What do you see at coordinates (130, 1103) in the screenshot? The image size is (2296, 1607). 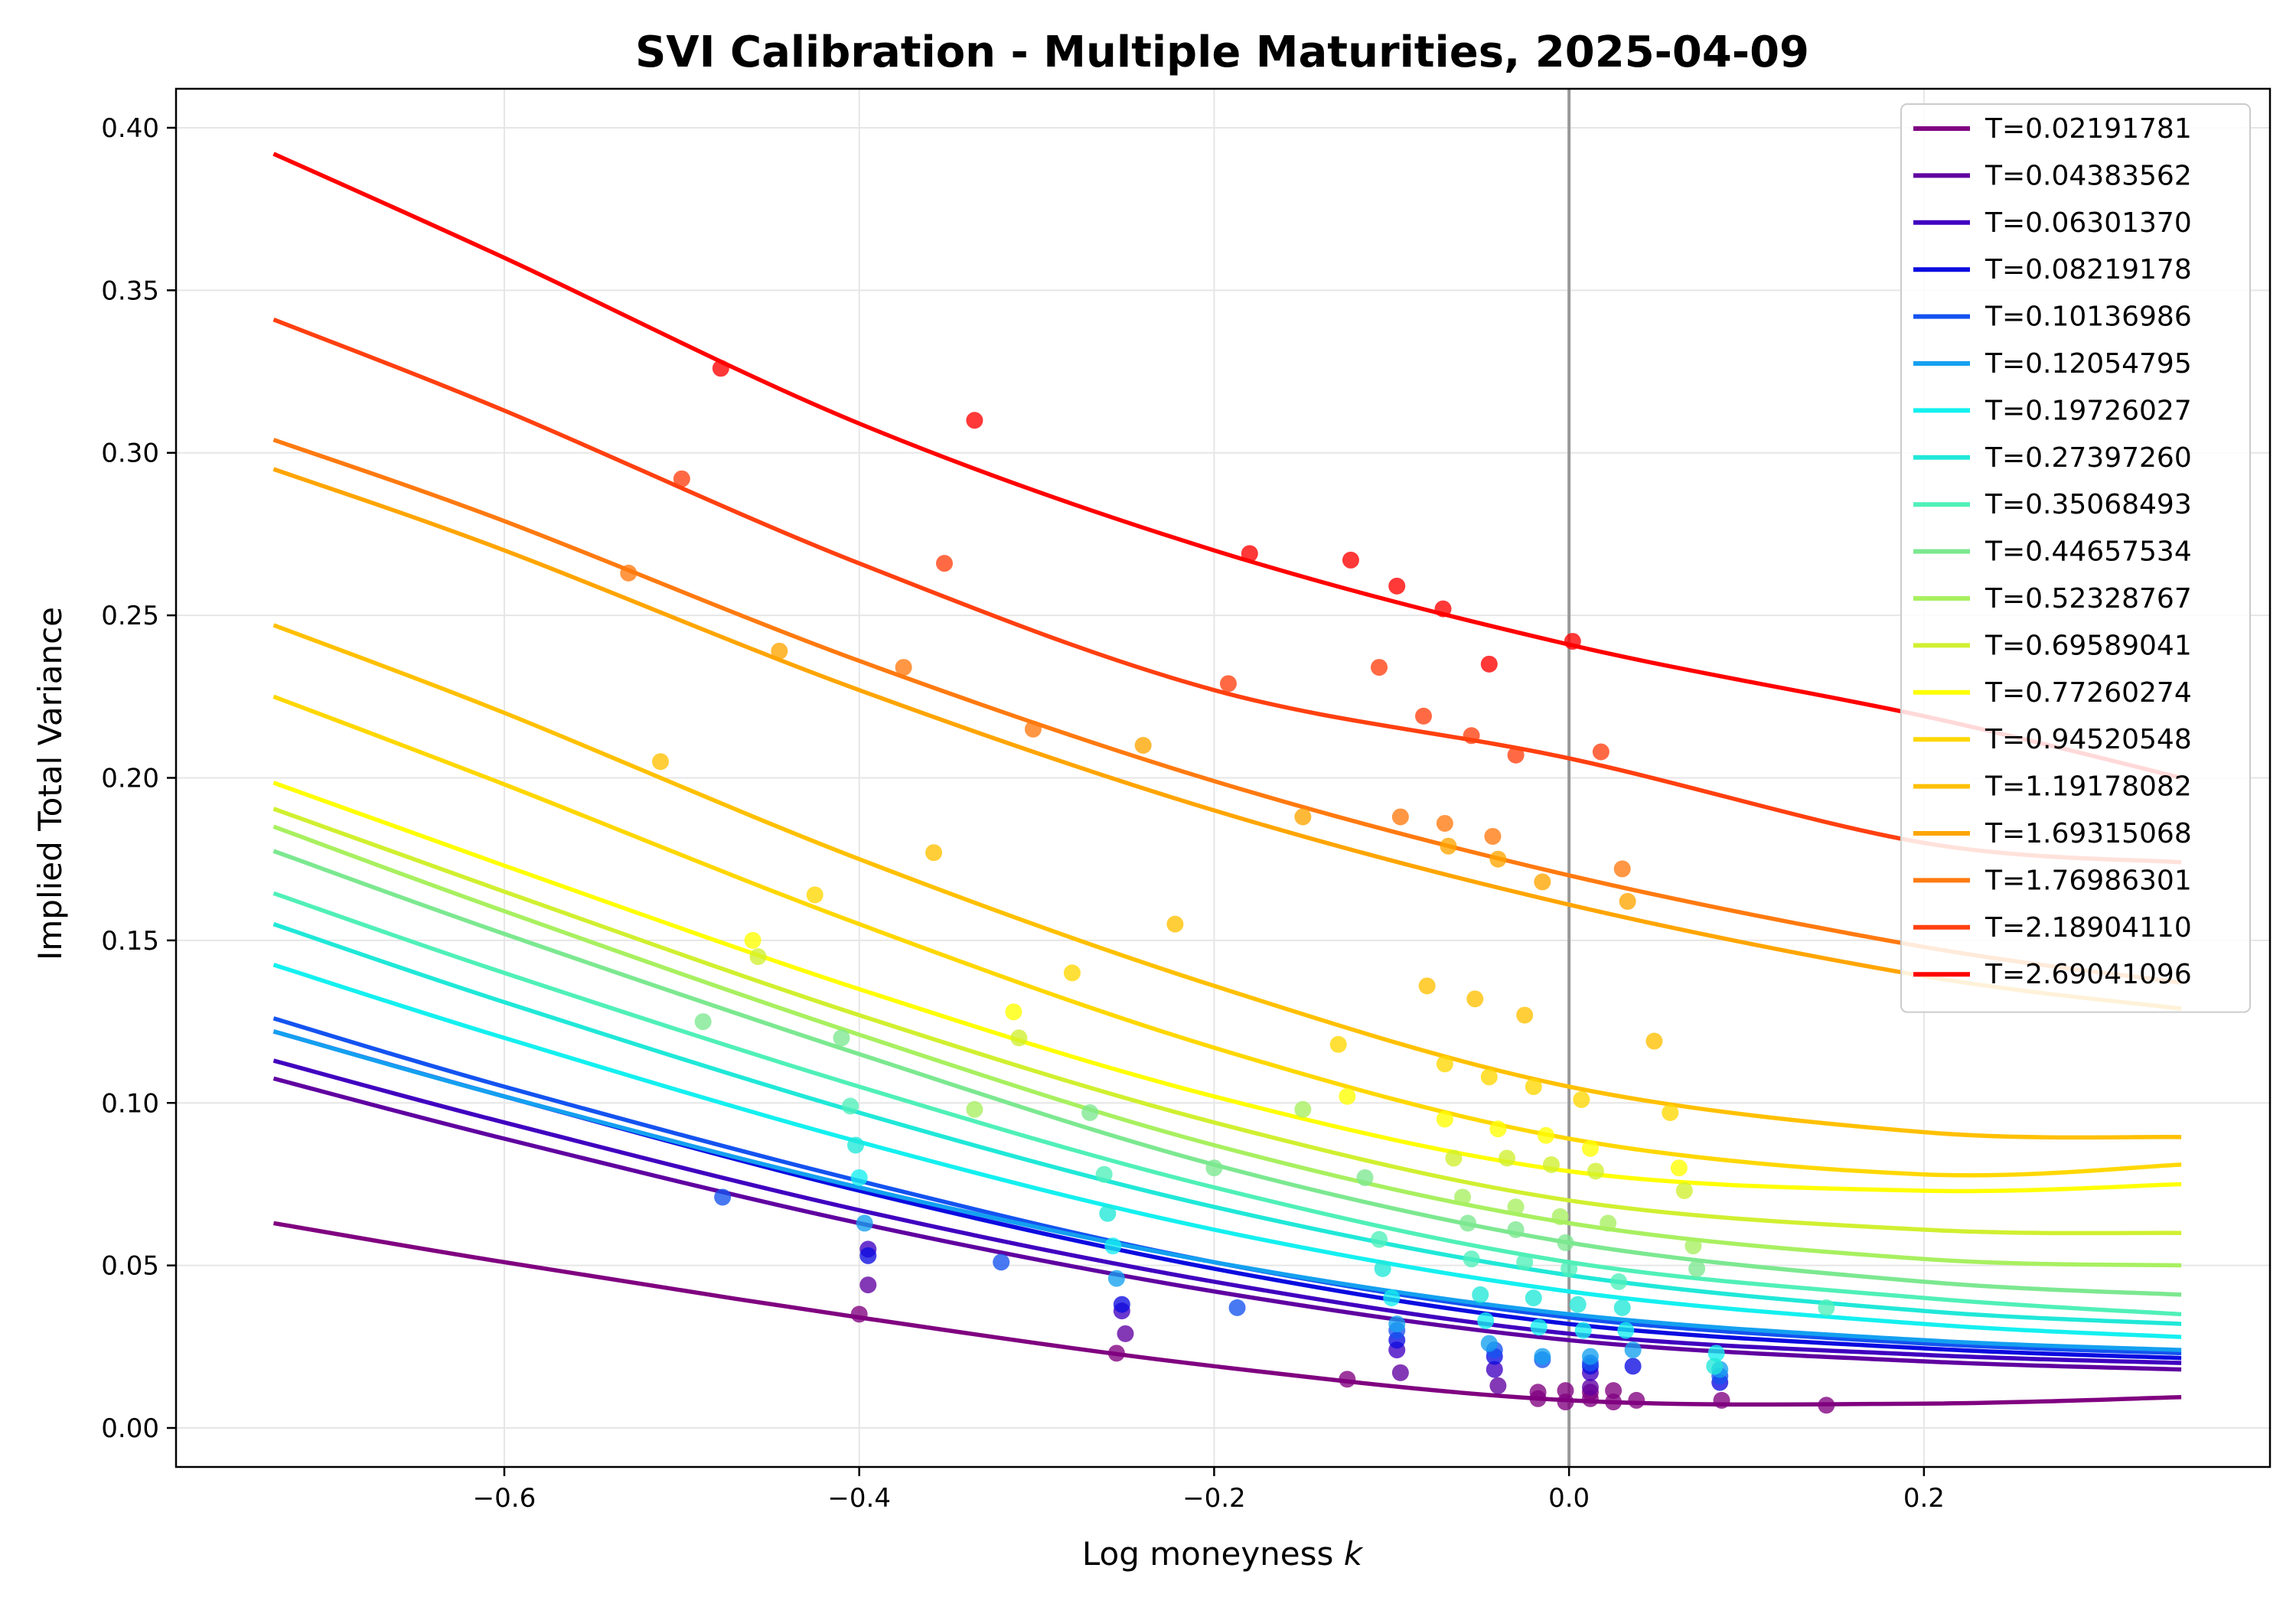 I see `y-tick-label: 0.10` at bounding box center [130, 1103].